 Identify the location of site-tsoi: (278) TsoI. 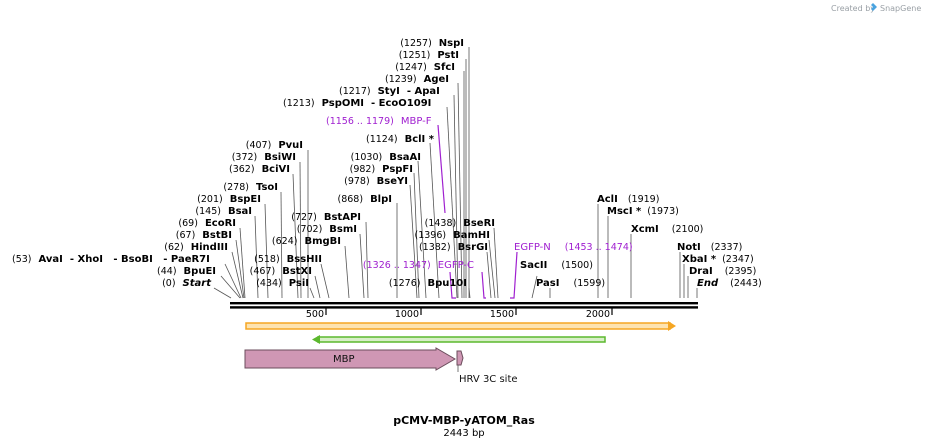
(250, 187).